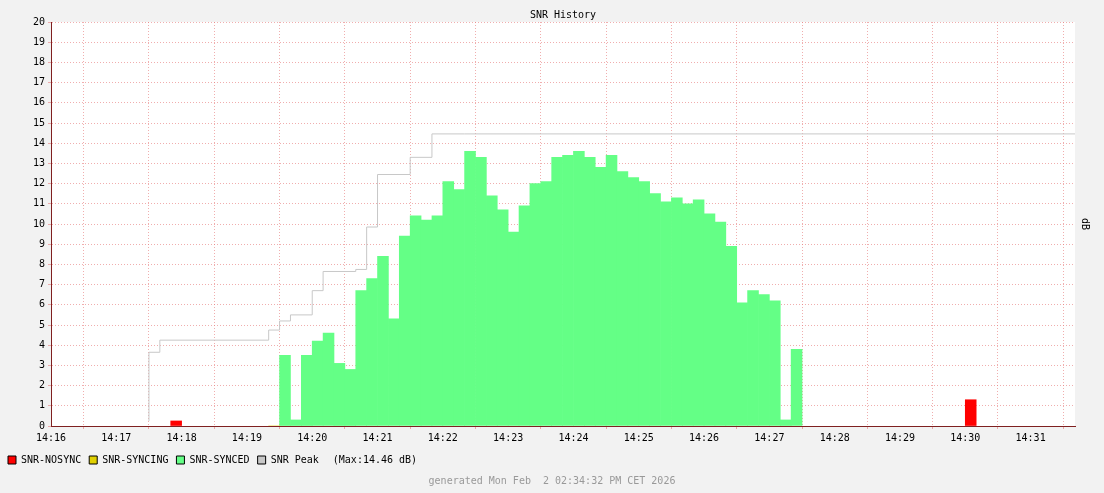  What do you see at coordinates (38, 41) in the screenshot?
I see `y-tick-label: 19` at bounding box center [38, 41].